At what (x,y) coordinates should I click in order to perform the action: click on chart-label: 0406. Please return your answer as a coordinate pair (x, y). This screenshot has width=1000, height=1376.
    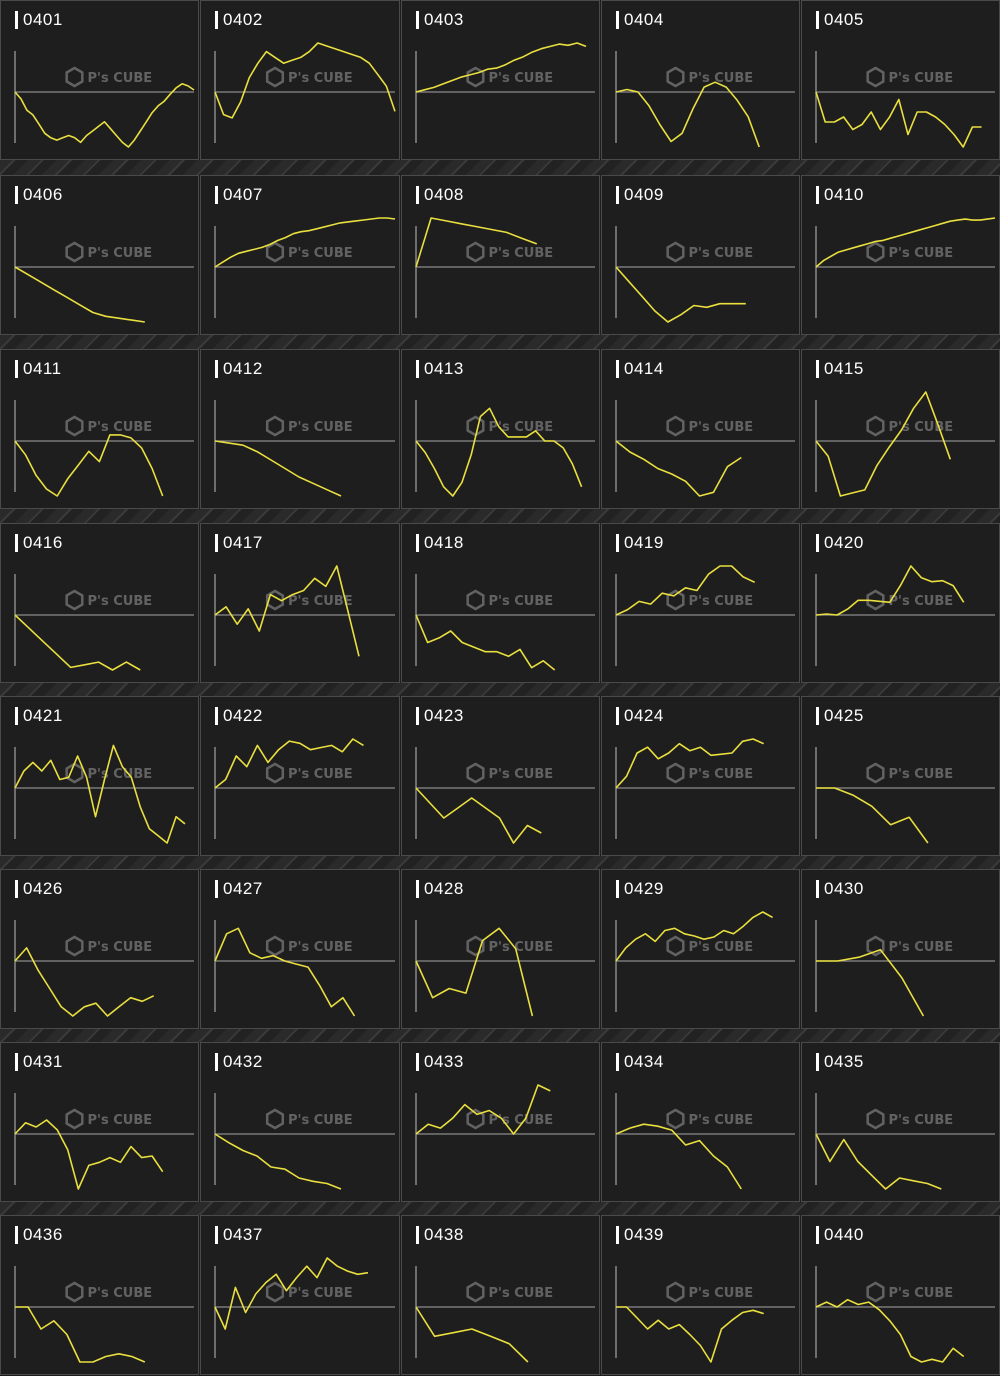
    Looking at the image, I should click on (39, 195).